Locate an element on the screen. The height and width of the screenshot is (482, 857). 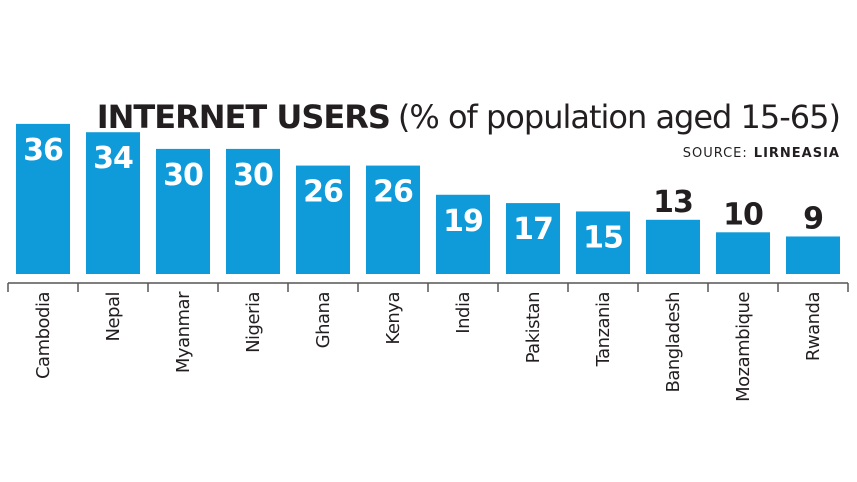
x-tick-label: Cambodia is located at coordinates (43, 335).